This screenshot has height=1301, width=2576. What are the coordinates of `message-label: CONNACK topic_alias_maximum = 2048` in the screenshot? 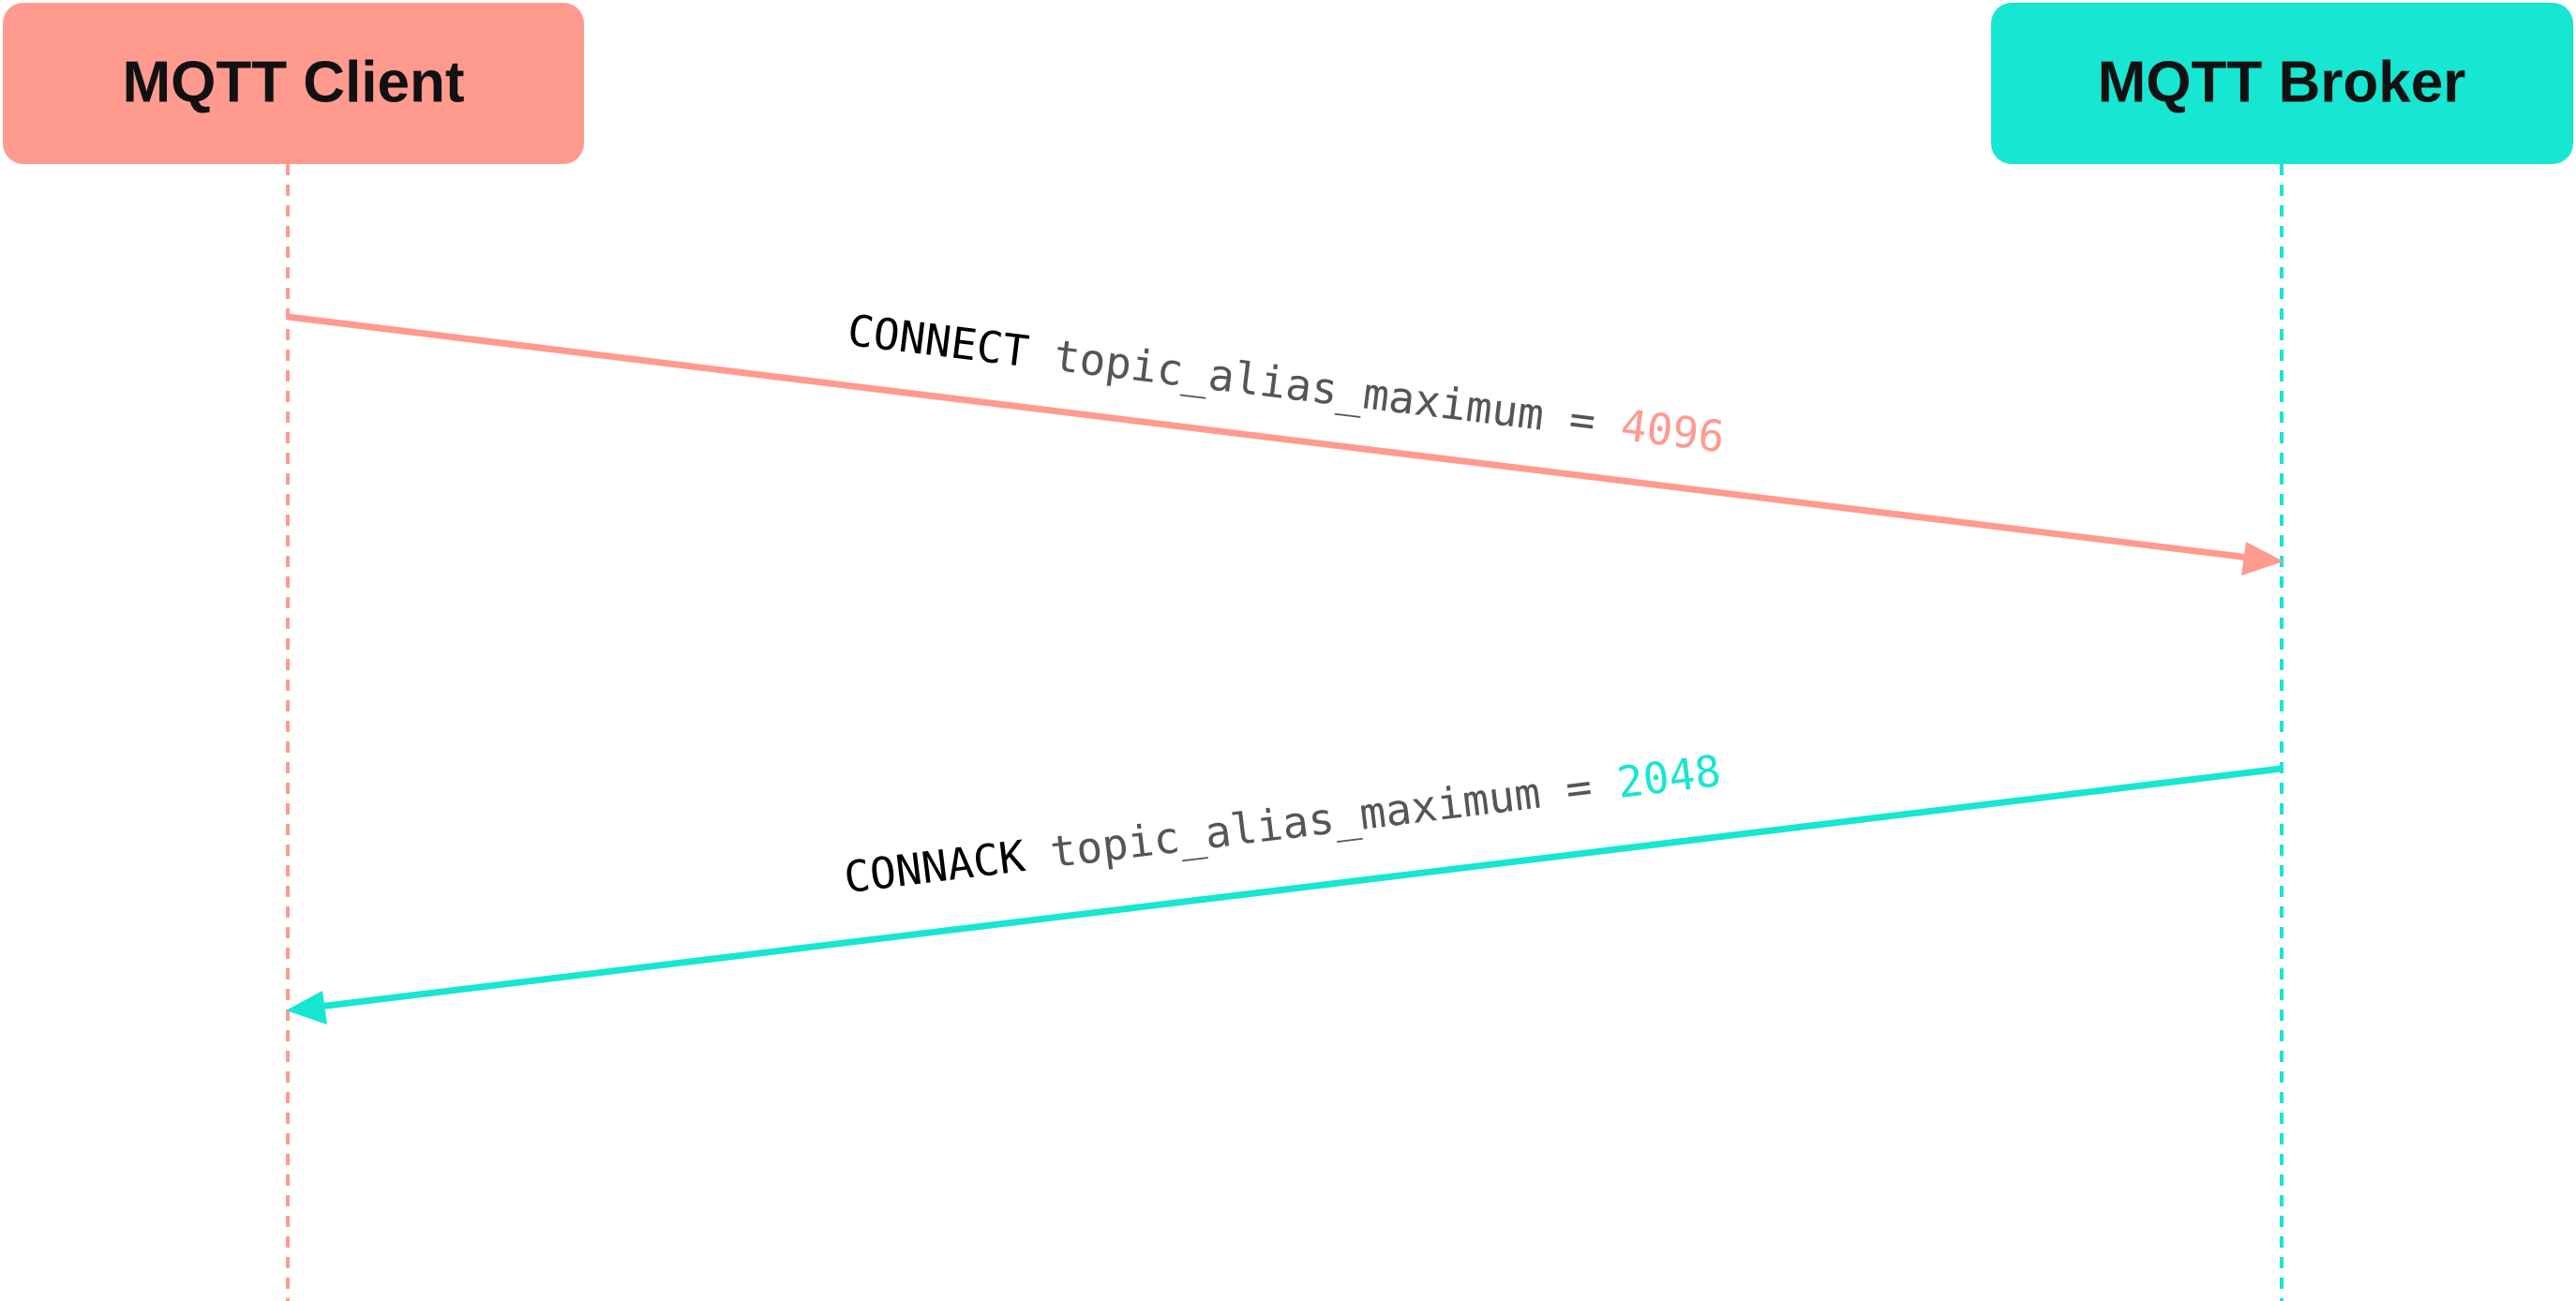 It's located at (1282, 824).